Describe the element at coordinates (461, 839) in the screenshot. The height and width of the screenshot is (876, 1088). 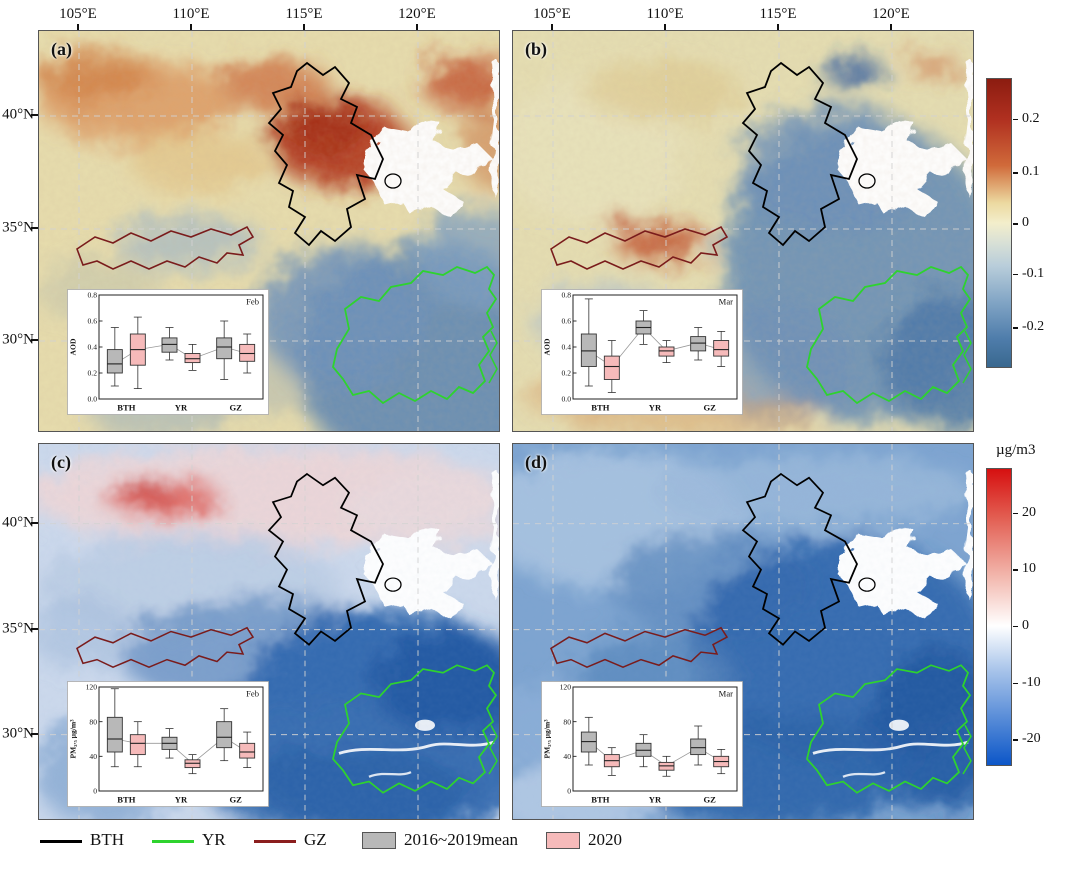
I see `legend-label-mean: 2016~2019mean` at that location.